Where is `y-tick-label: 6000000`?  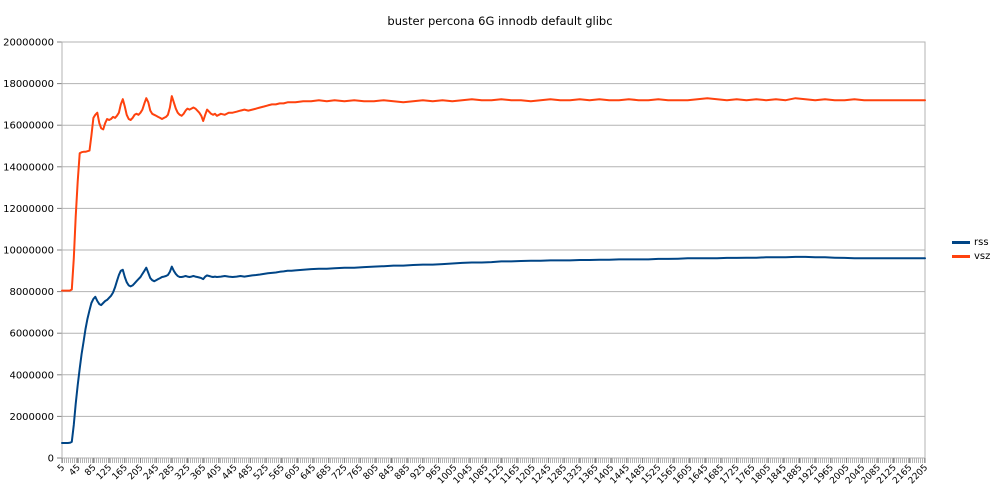
y-tick-label: 6000000 is located at coordinates (31, 334).